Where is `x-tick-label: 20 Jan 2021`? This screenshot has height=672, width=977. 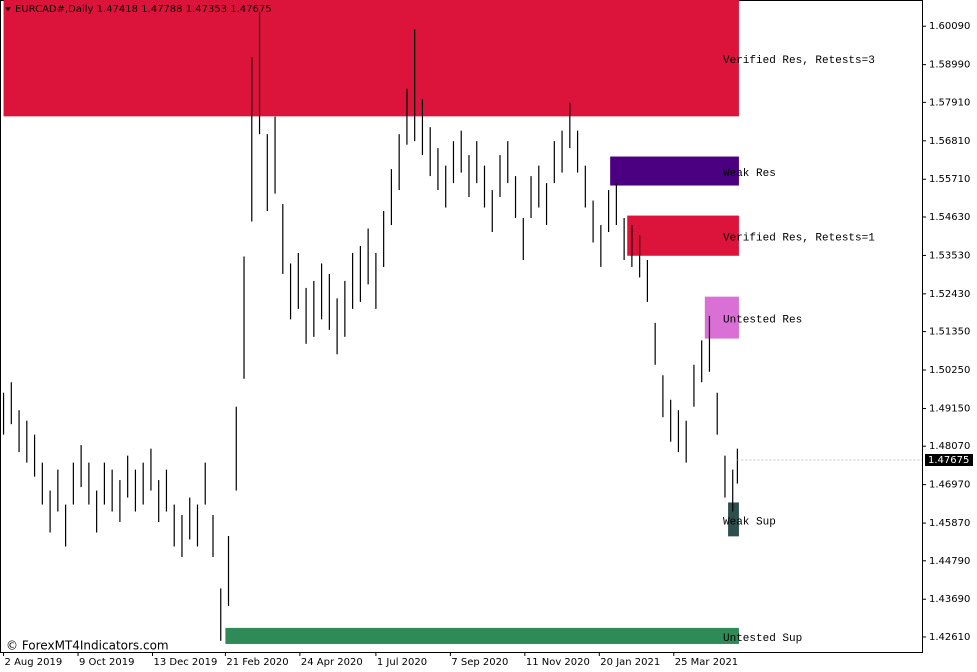
x-tick-label: 20 Jan 2021 is located at coordinates (630, 662).